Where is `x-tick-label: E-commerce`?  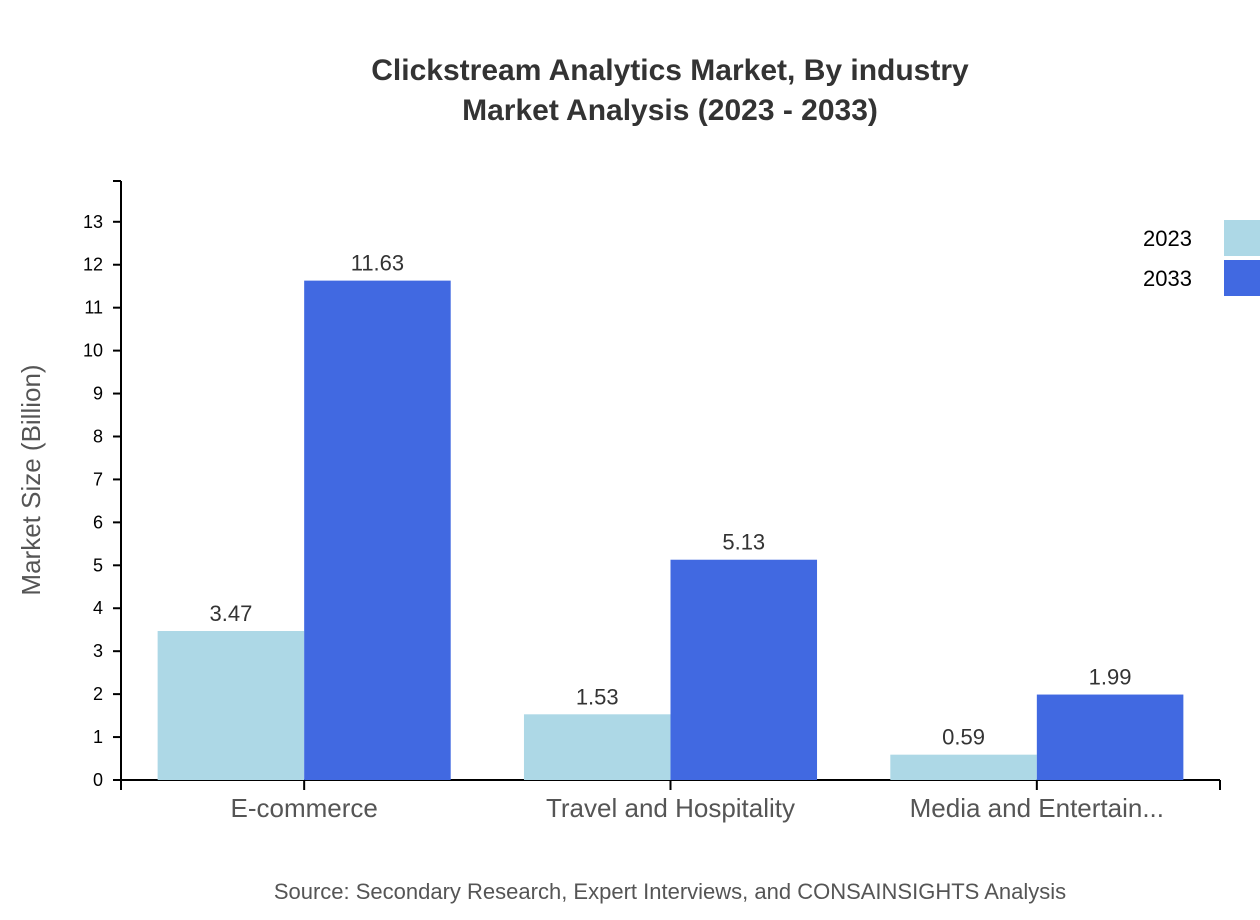
x-tick-label: E-commerce is located at coordinates (303, 808).